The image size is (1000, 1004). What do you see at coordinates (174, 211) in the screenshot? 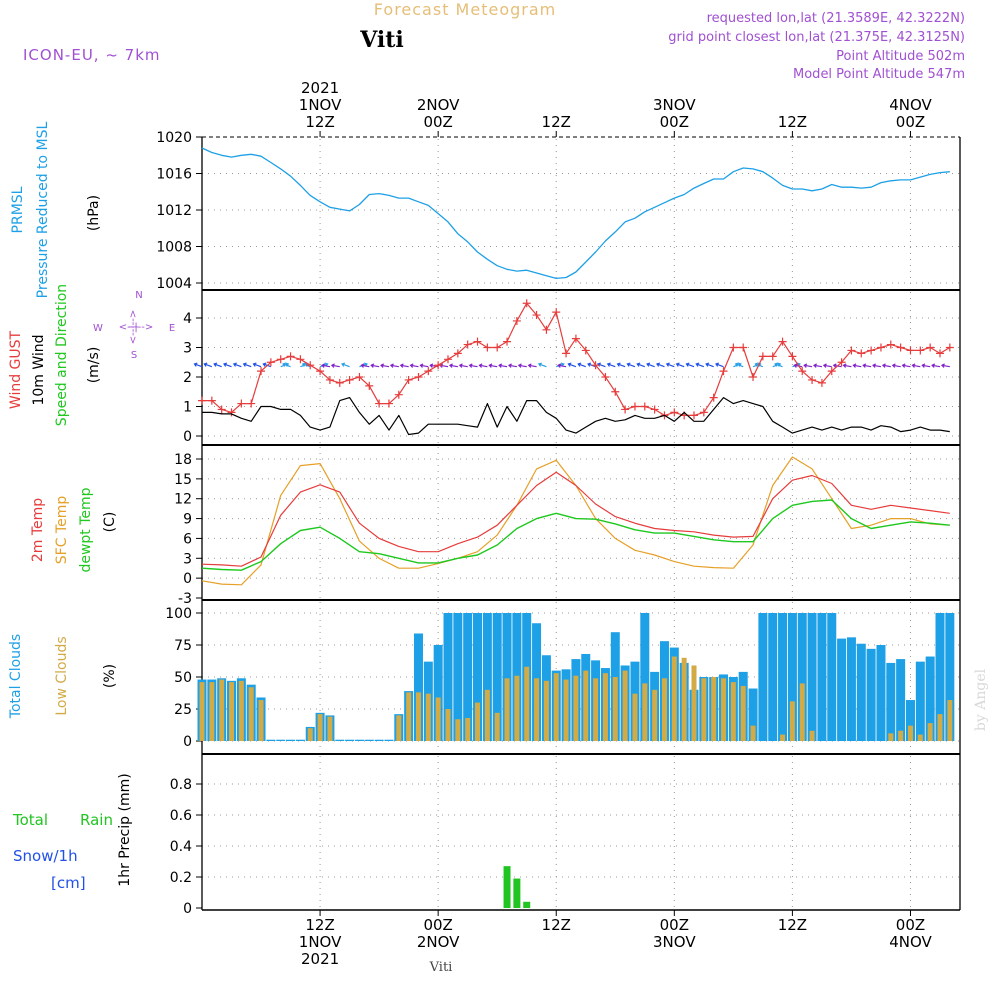
I see `y-tick-label: 1012` at bounding box center [174, 211].